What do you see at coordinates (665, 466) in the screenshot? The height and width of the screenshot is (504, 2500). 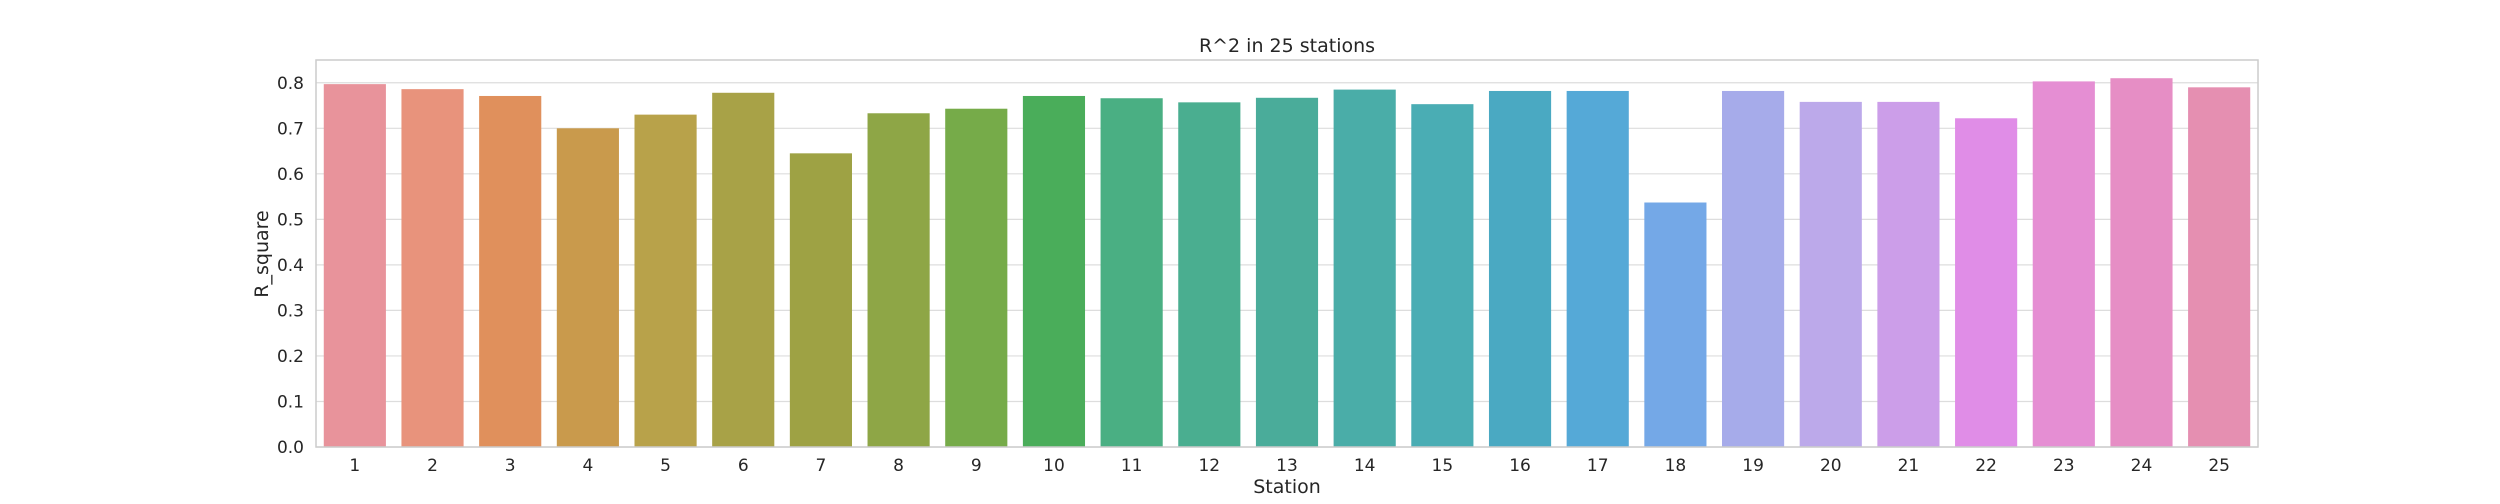 I see `x-tick-label: 5` at bounding box center [665, 466].